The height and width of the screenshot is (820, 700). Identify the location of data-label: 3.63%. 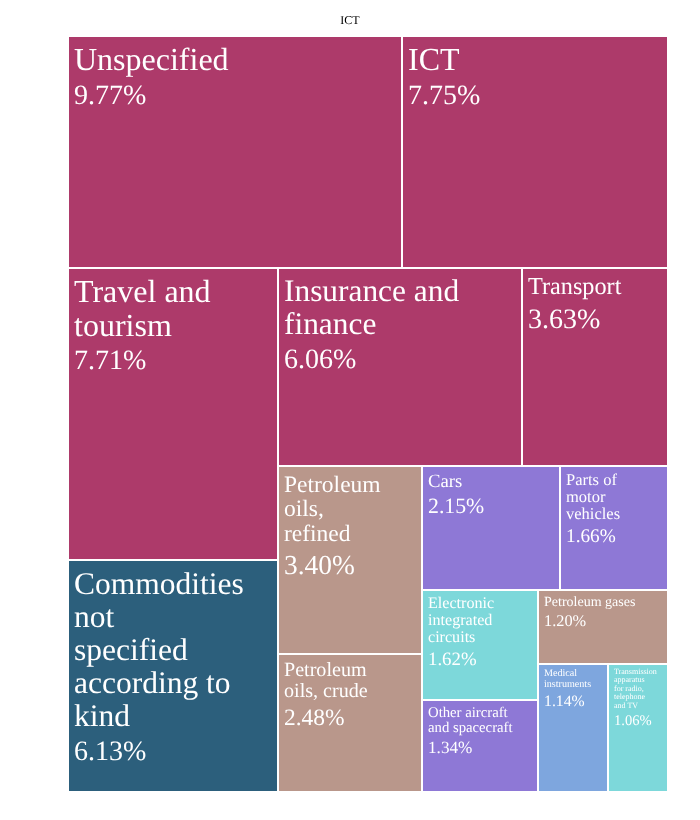
(564, 320).